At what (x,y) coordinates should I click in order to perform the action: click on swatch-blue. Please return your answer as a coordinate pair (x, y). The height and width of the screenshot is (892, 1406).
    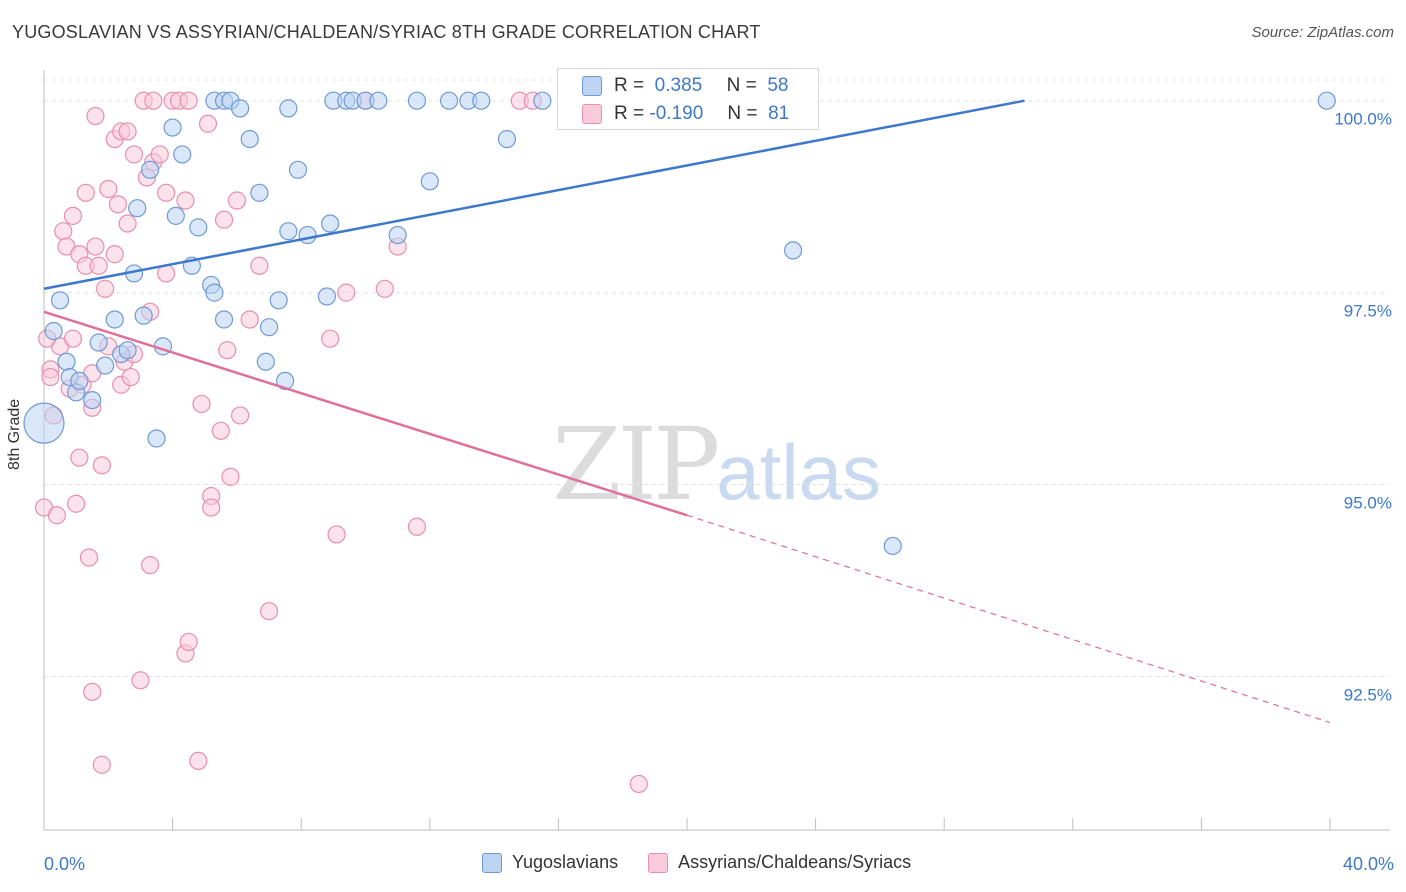
    Looking at the image, I should click on (592, 86).